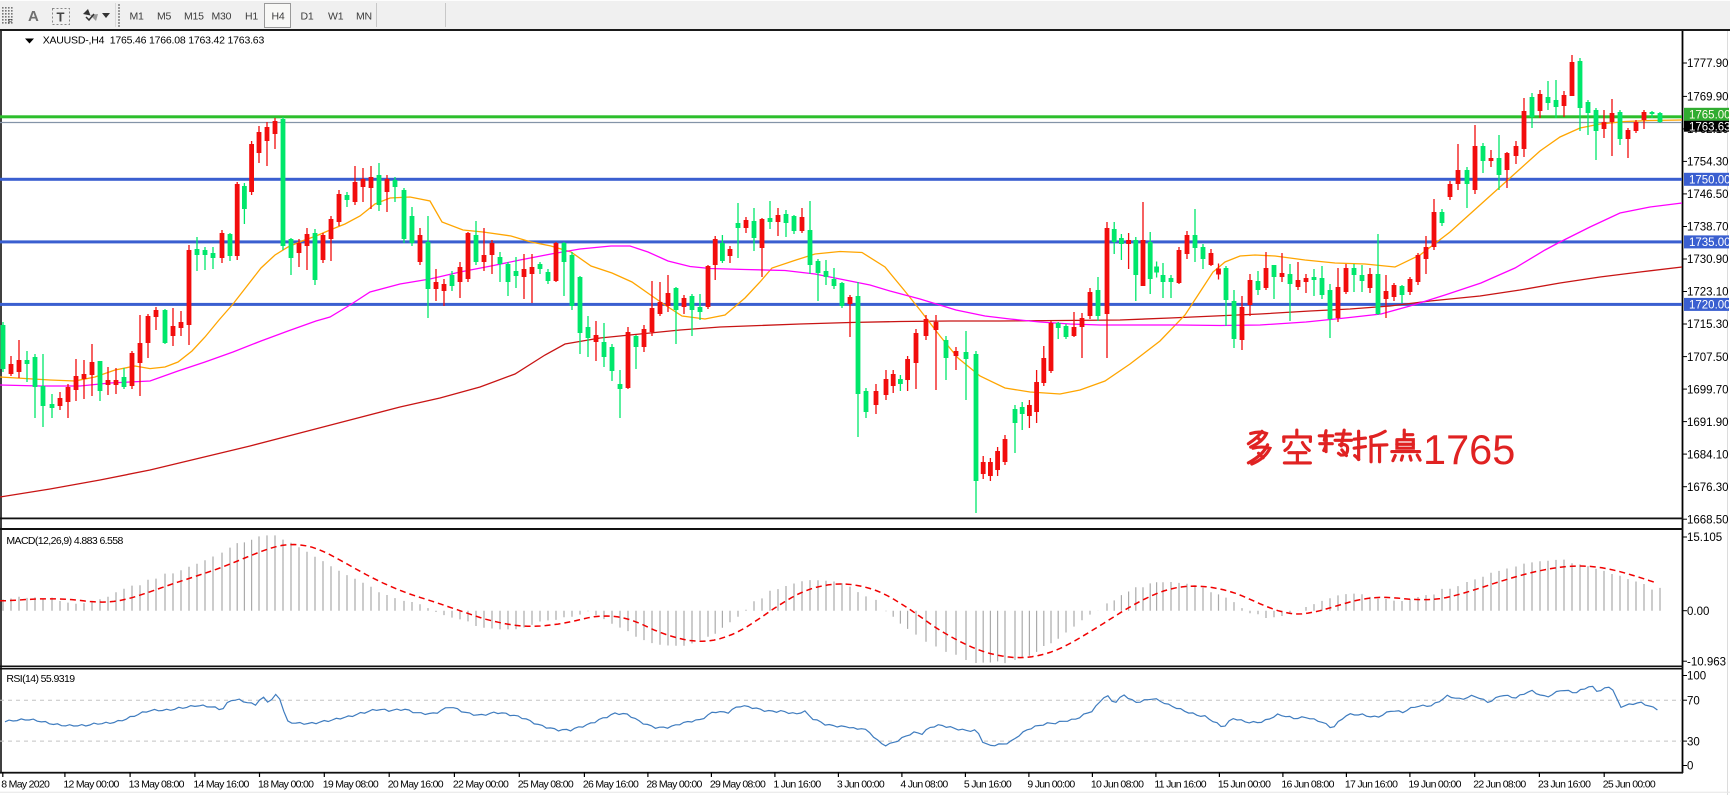  I want to click on svg-text: 1738.70, so click(1708, 228).